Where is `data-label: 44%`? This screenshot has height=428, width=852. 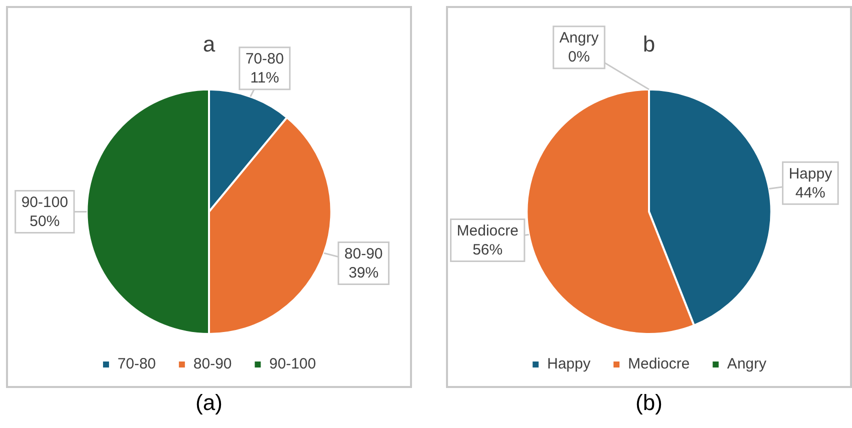
data-label: 44% is located at coordinates (810, 193).